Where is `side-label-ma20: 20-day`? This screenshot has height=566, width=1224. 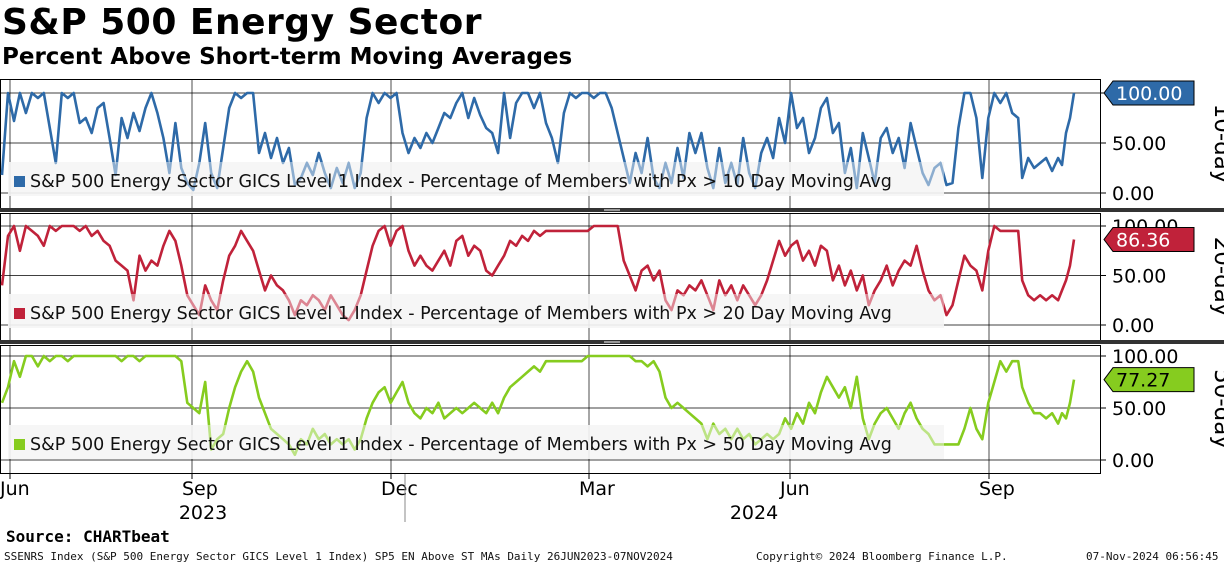 side-label-ma20: 20-day is located at coordinates (1216, 277).